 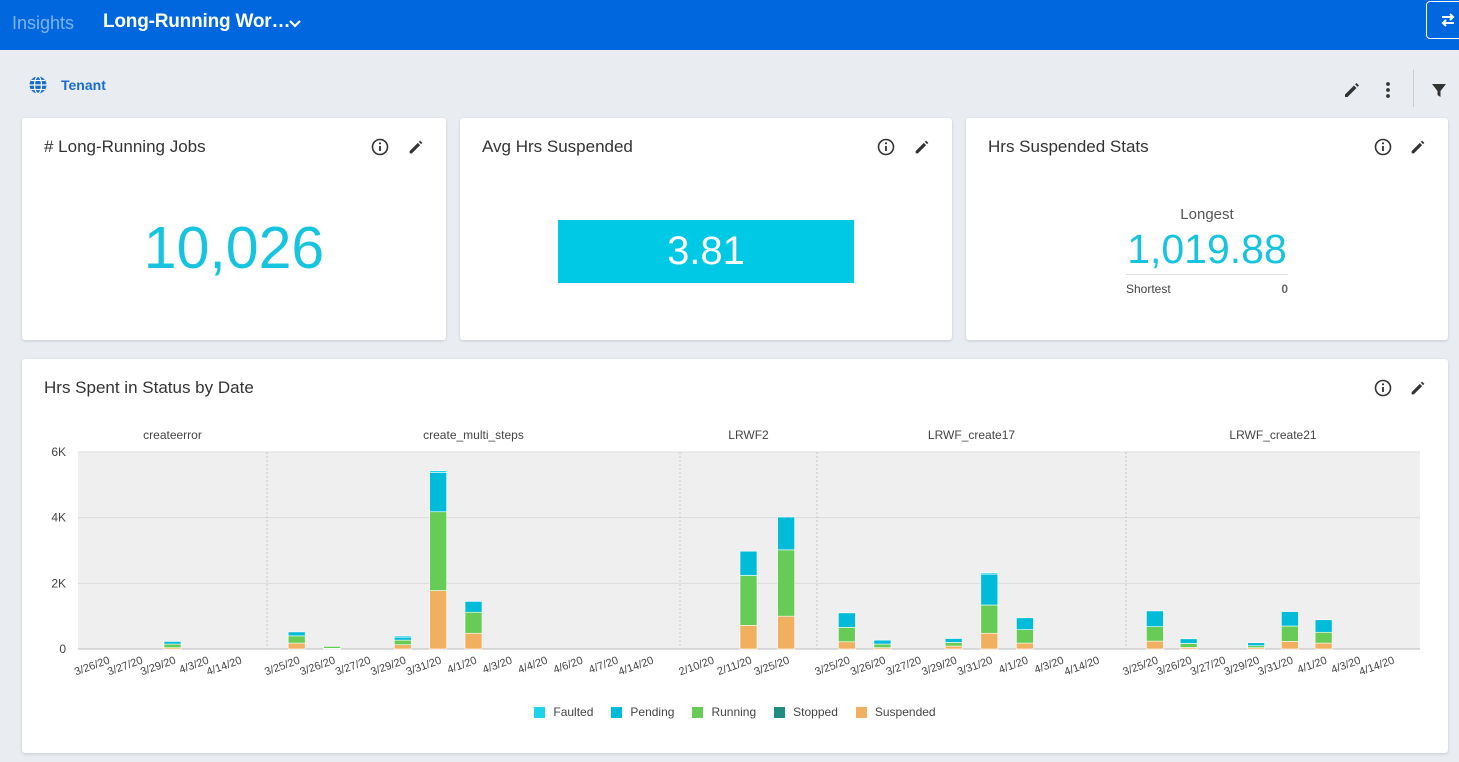 What do you see at coordinates (696, 667) in the screenshot?
I see `x-tick-label: 2/10/20` at bounding box center [696, 667].